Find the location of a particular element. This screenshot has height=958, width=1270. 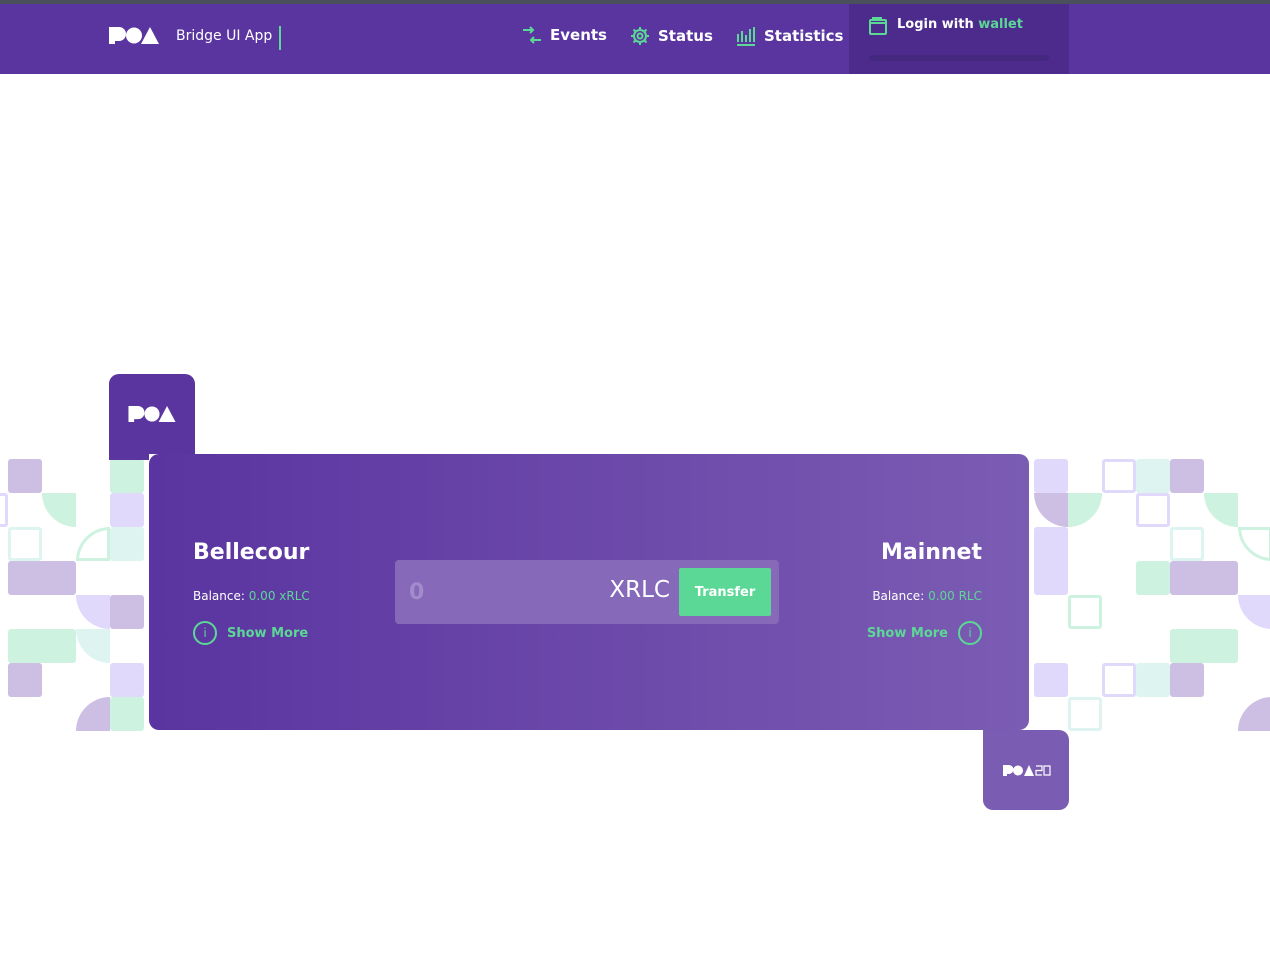

poa20-logo is located at coordinates (1027, 770).